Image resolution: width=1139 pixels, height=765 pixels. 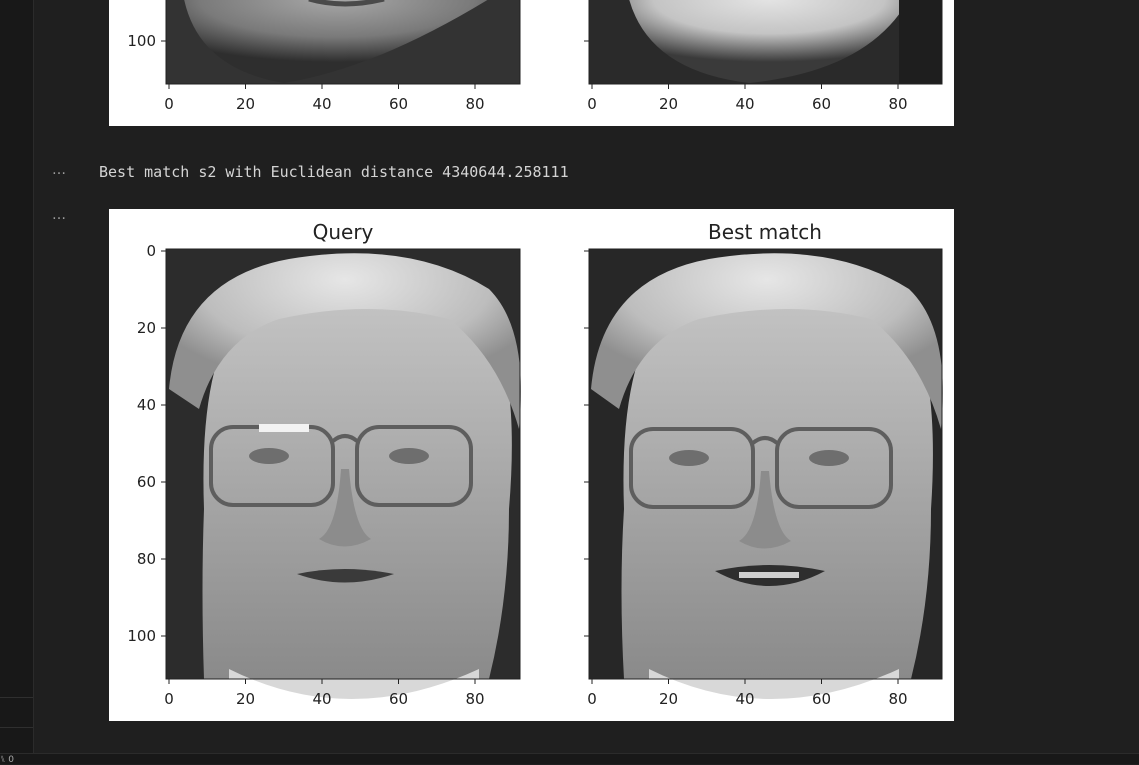 What do you see at coordinates (343, 42) in the screenshot?
I see `face-image-left` at bounding box center [343, 42].